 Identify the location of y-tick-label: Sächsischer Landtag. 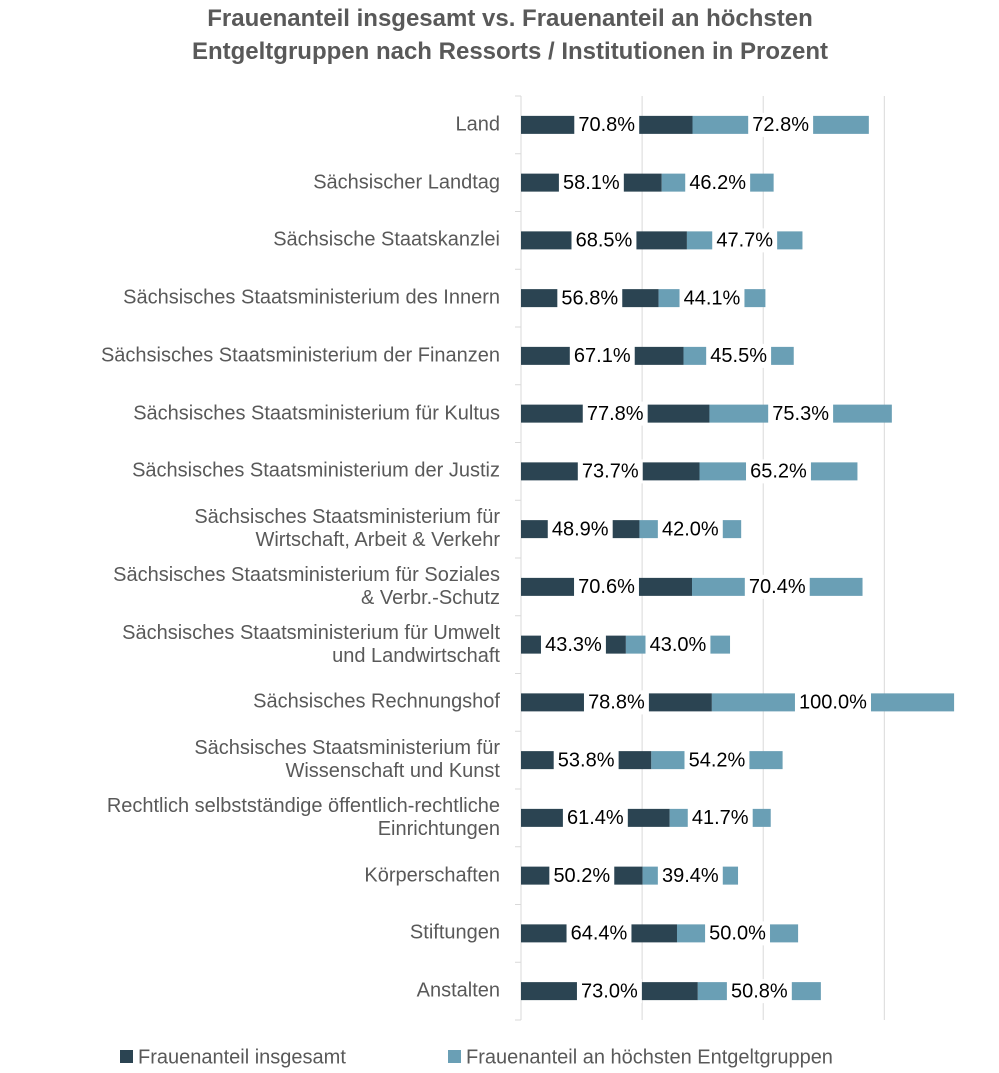
(406, 182).